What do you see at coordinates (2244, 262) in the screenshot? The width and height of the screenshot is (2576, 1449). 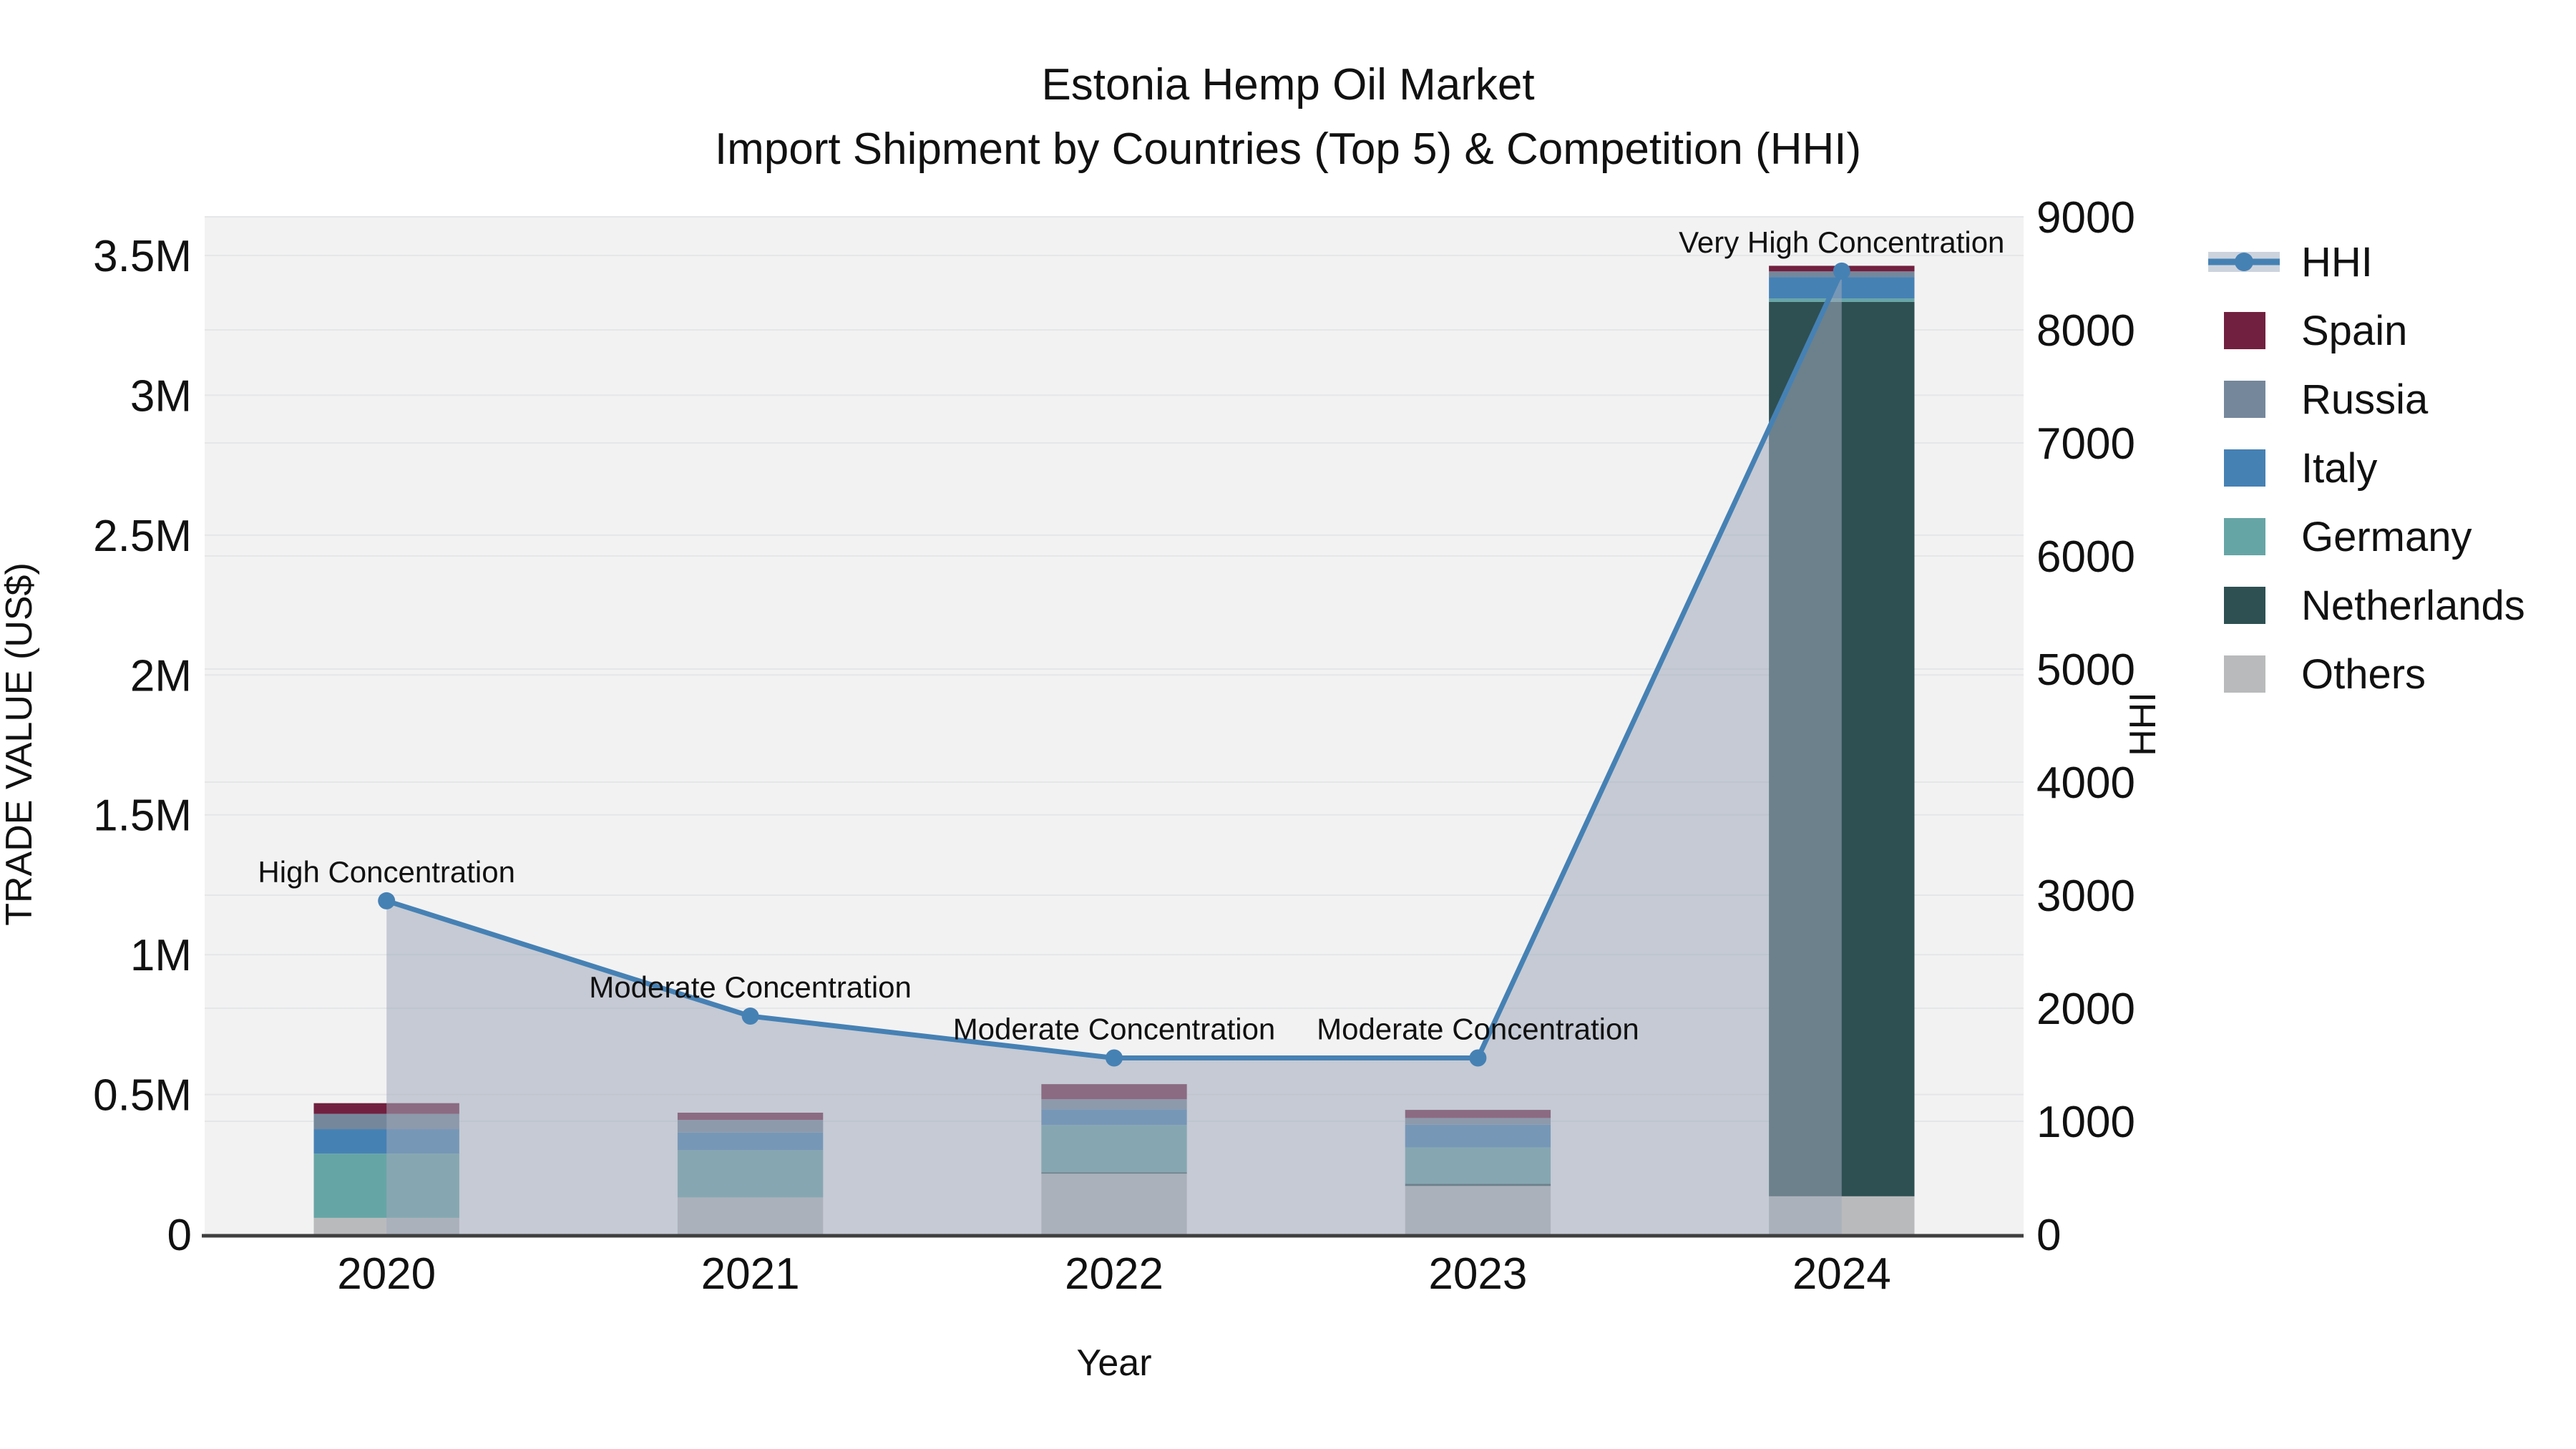 I see `hhi-legend-glyph-icon` at bounding box center [2244, 262].